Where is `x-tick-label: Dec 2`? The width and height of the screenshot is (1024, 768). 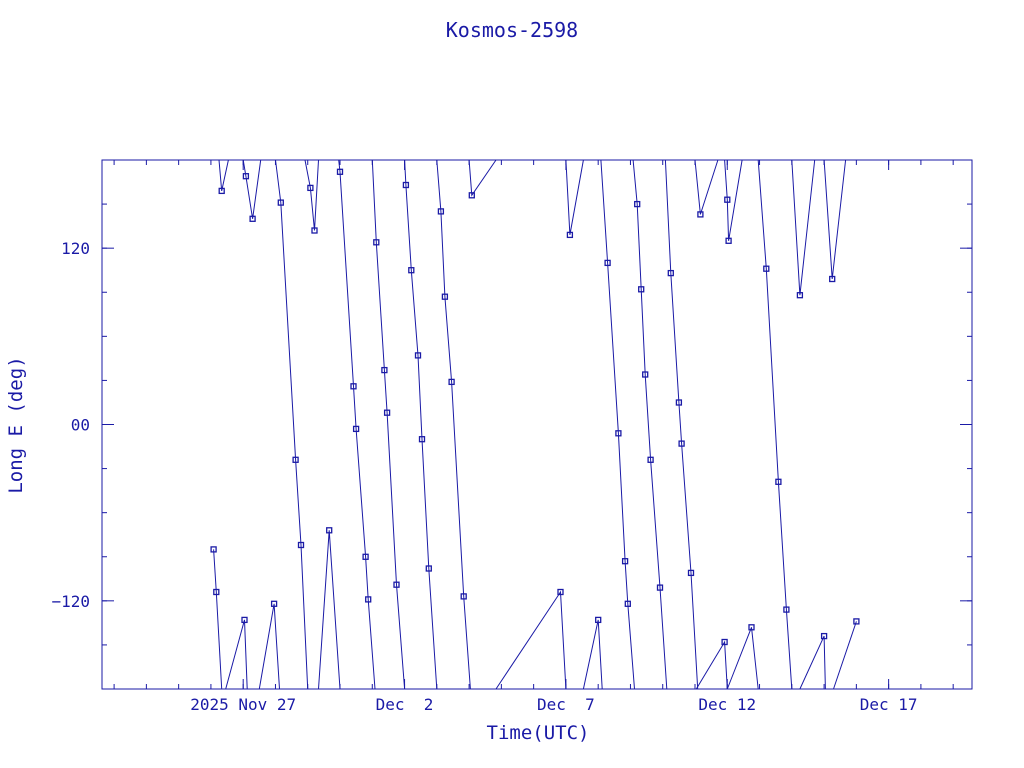 x-tick-label: Dec 2 is located at coordinates (405, 704).